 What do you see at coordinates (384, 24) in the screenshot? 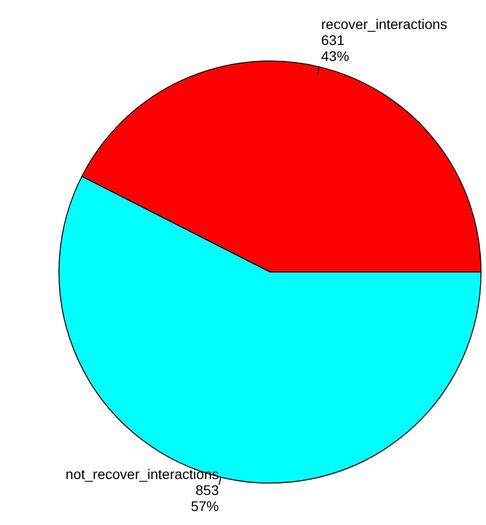
I see `slice-label: recover_interactions` at bounding box center [384, 24].